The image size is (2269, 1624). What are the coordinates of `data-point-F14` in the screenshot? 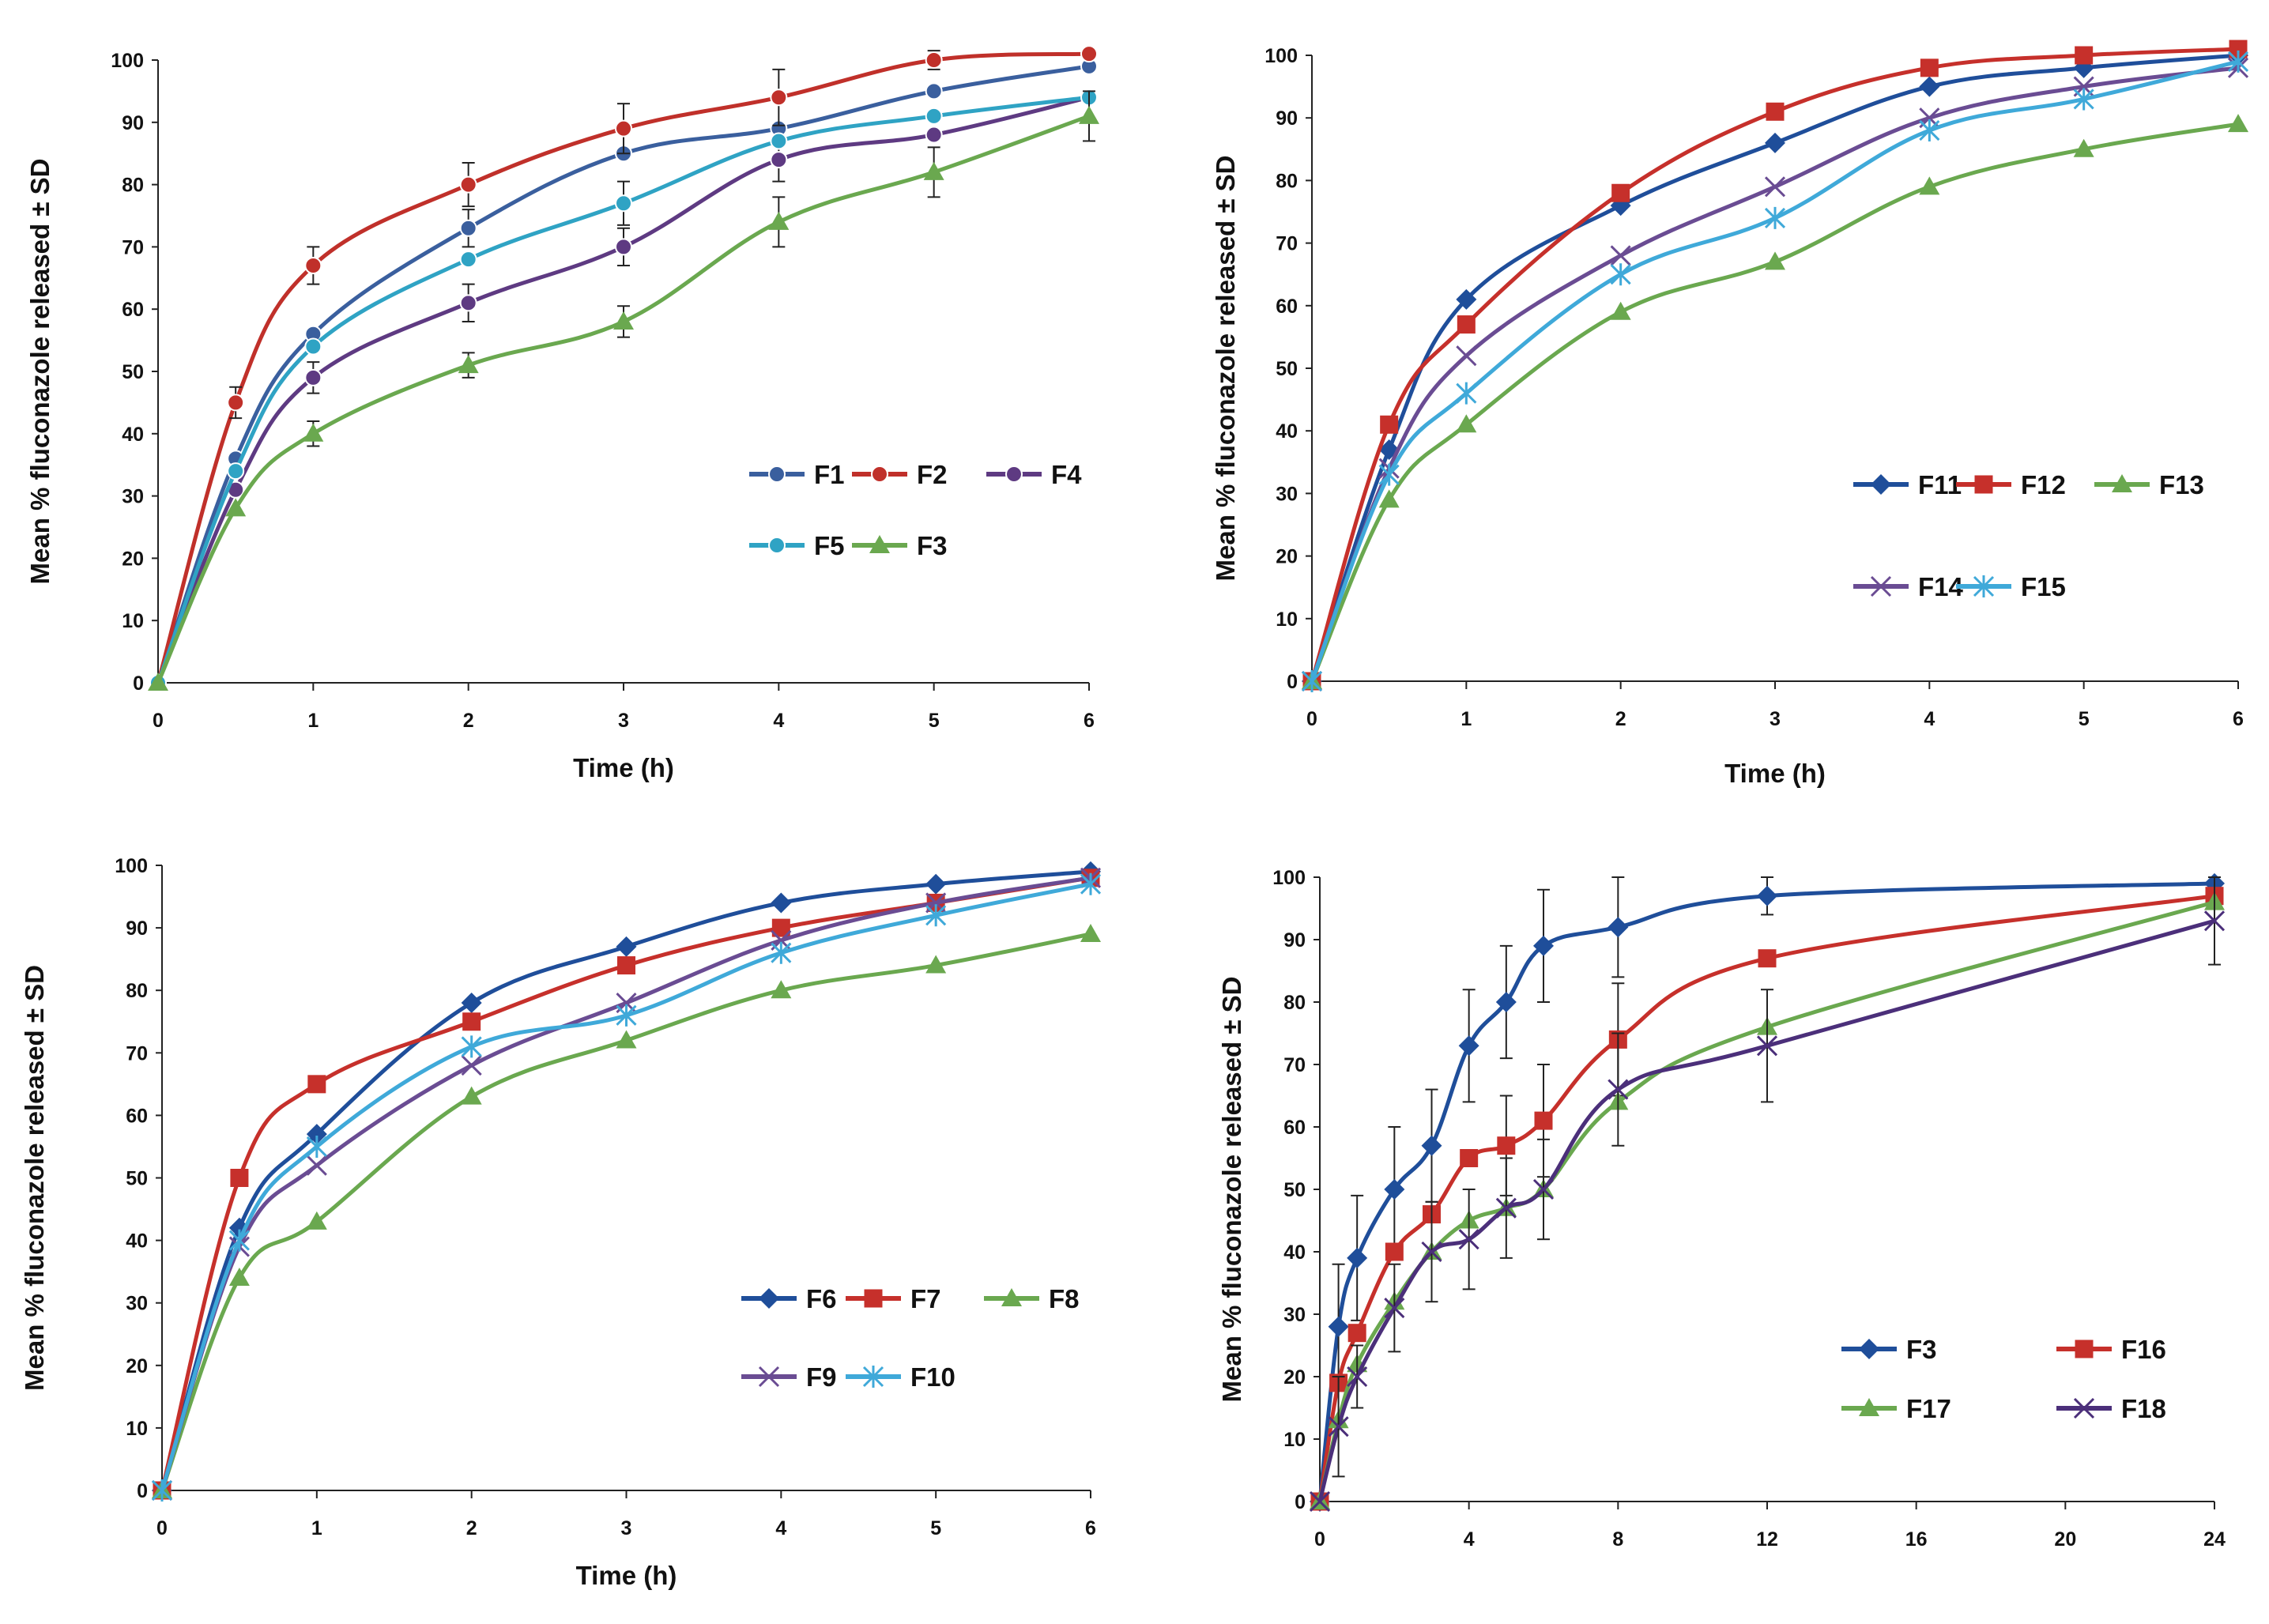 It's located at (1775, 187).